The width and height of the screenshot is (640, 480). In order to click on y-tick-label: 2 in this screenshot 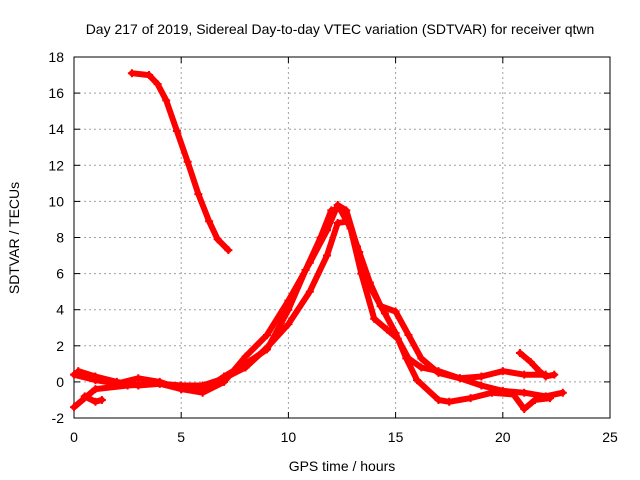, I will do `click(60, 346)`.